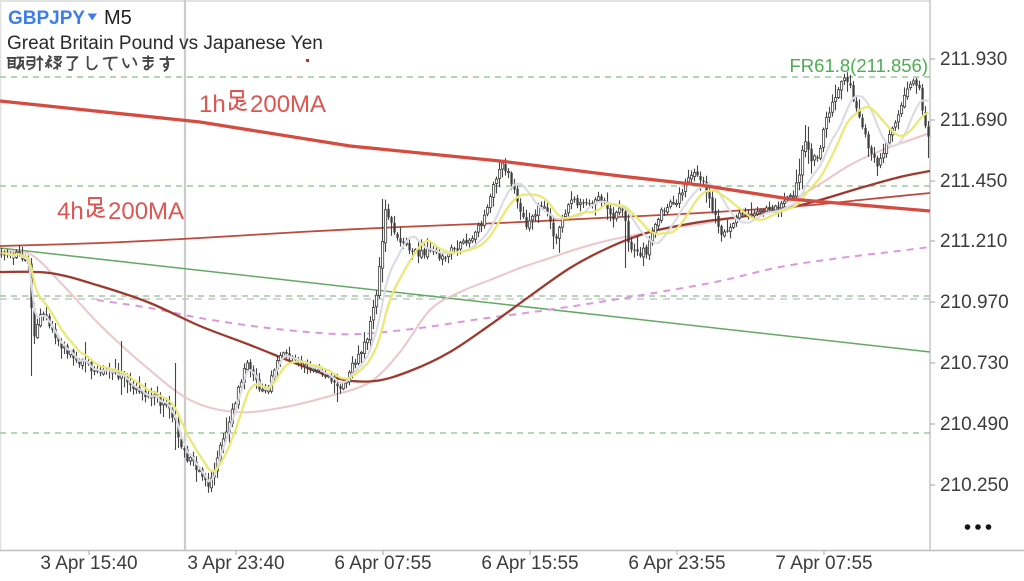 The height and width of the screenshot is (581, 1024). What do you see at coordinates (676, 563) in the screenshot?
I see `svg-text: 6 Apr 23:55` at bounding box center [676, 563].